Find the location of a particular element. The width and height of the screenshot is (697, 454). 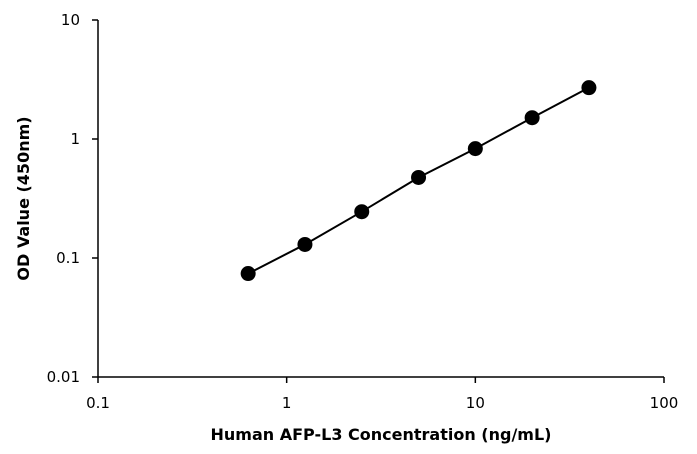

y-tick-label: 1 is located at coordinates (75, 139).